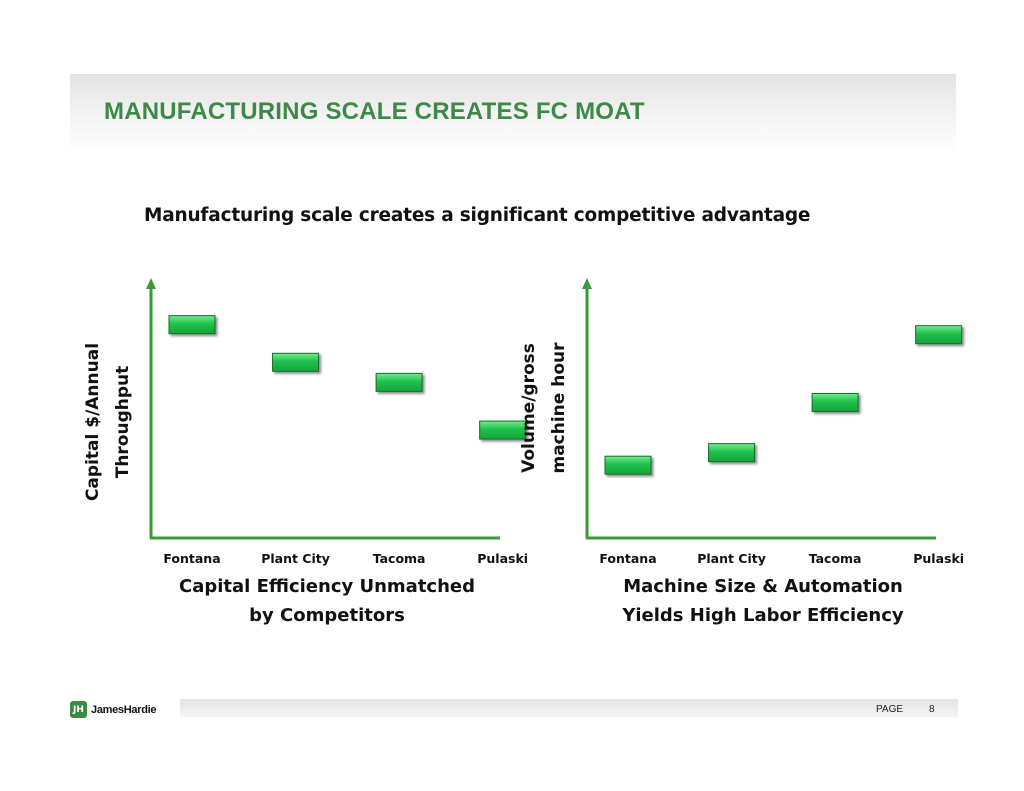 The height and width of the screenshot is (791, 1024). I want to click on chart2-caption-line2: Yields High Labor Efficiency, so click(763, 615).